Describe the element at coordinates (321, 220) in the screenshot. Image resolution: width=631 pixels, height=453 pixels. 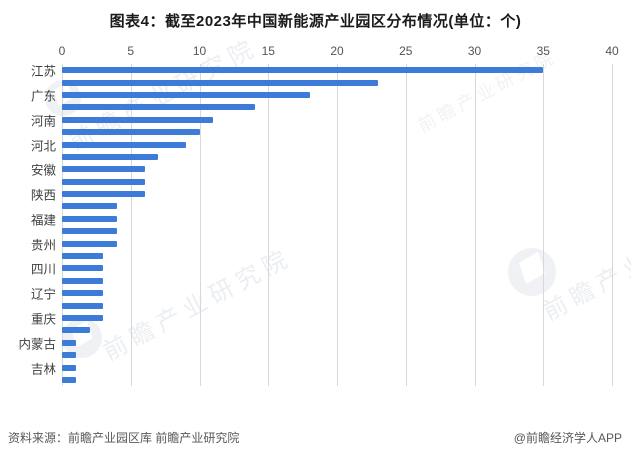
I see `bar-row: 福建` at that location.